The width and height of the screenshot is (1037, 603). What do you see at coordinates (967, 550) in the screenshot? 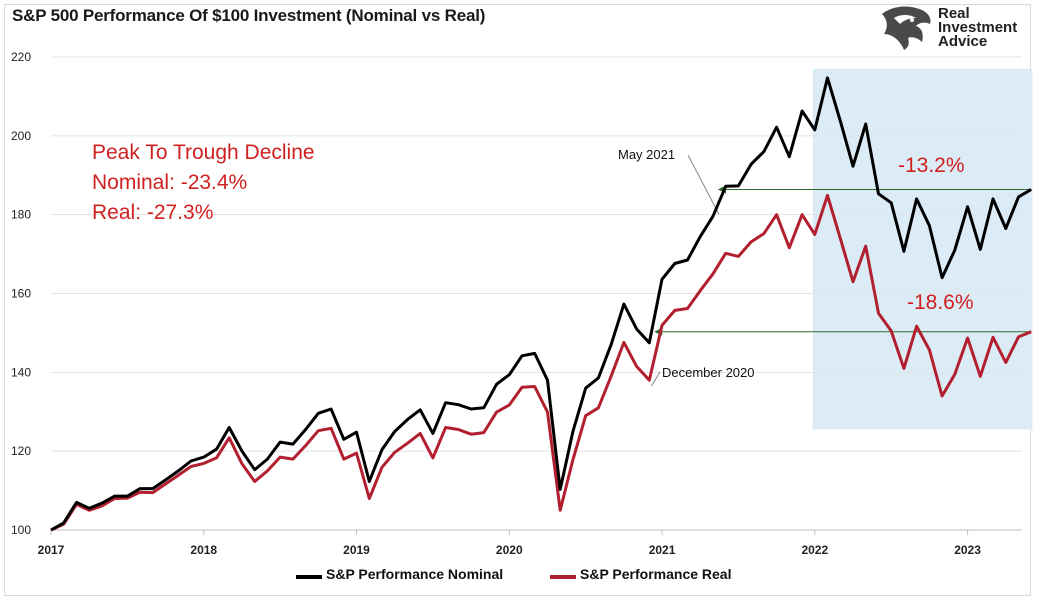
I see `x-tick-label: 2023` at bounding box center [967, 550].